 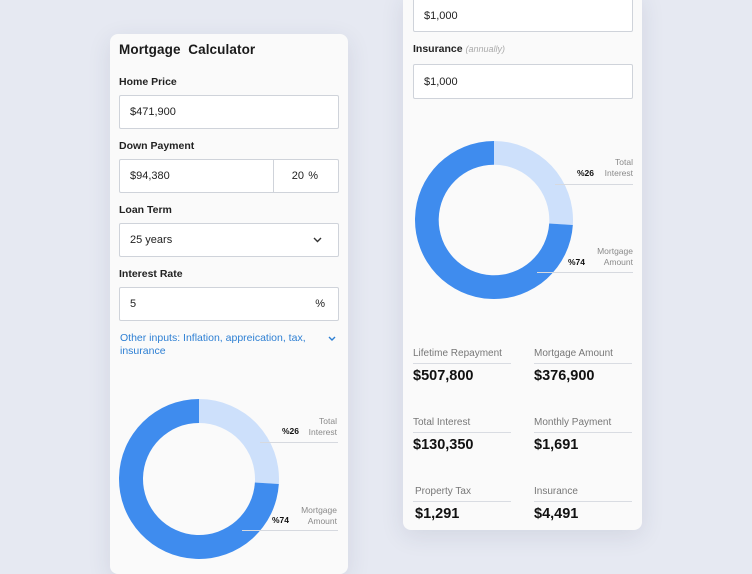 What do you see at coordinates (151, 240) in the screenshot?
I see `loan-term-value: 25 years` at bounding box center [151, 240].